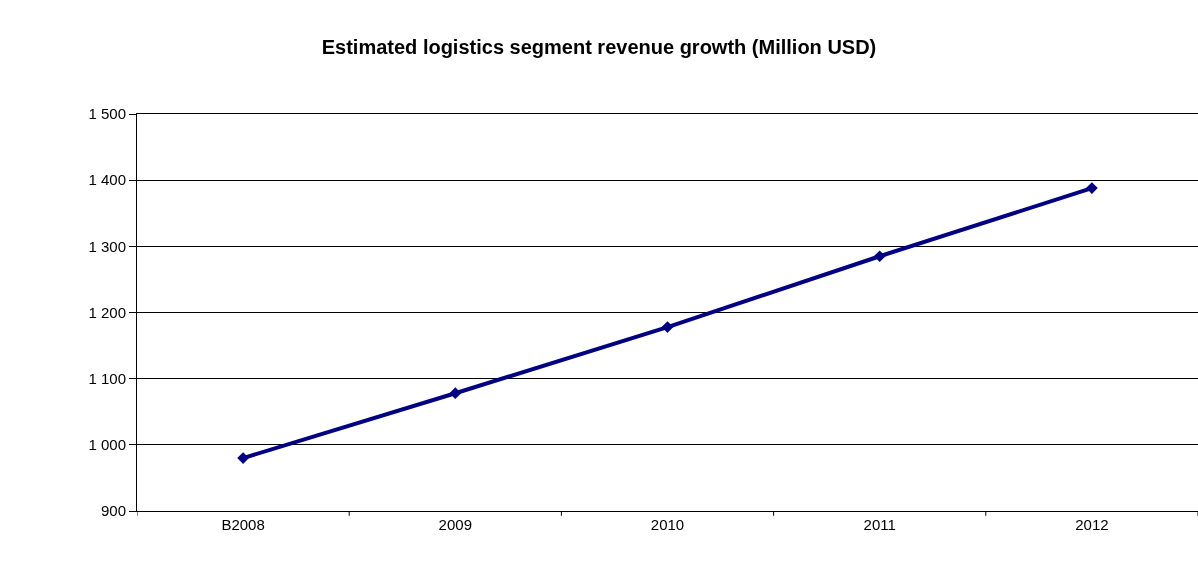 The image size is (1198, 577). I want to click on x-tick-label: 2009, so click(455, 524).